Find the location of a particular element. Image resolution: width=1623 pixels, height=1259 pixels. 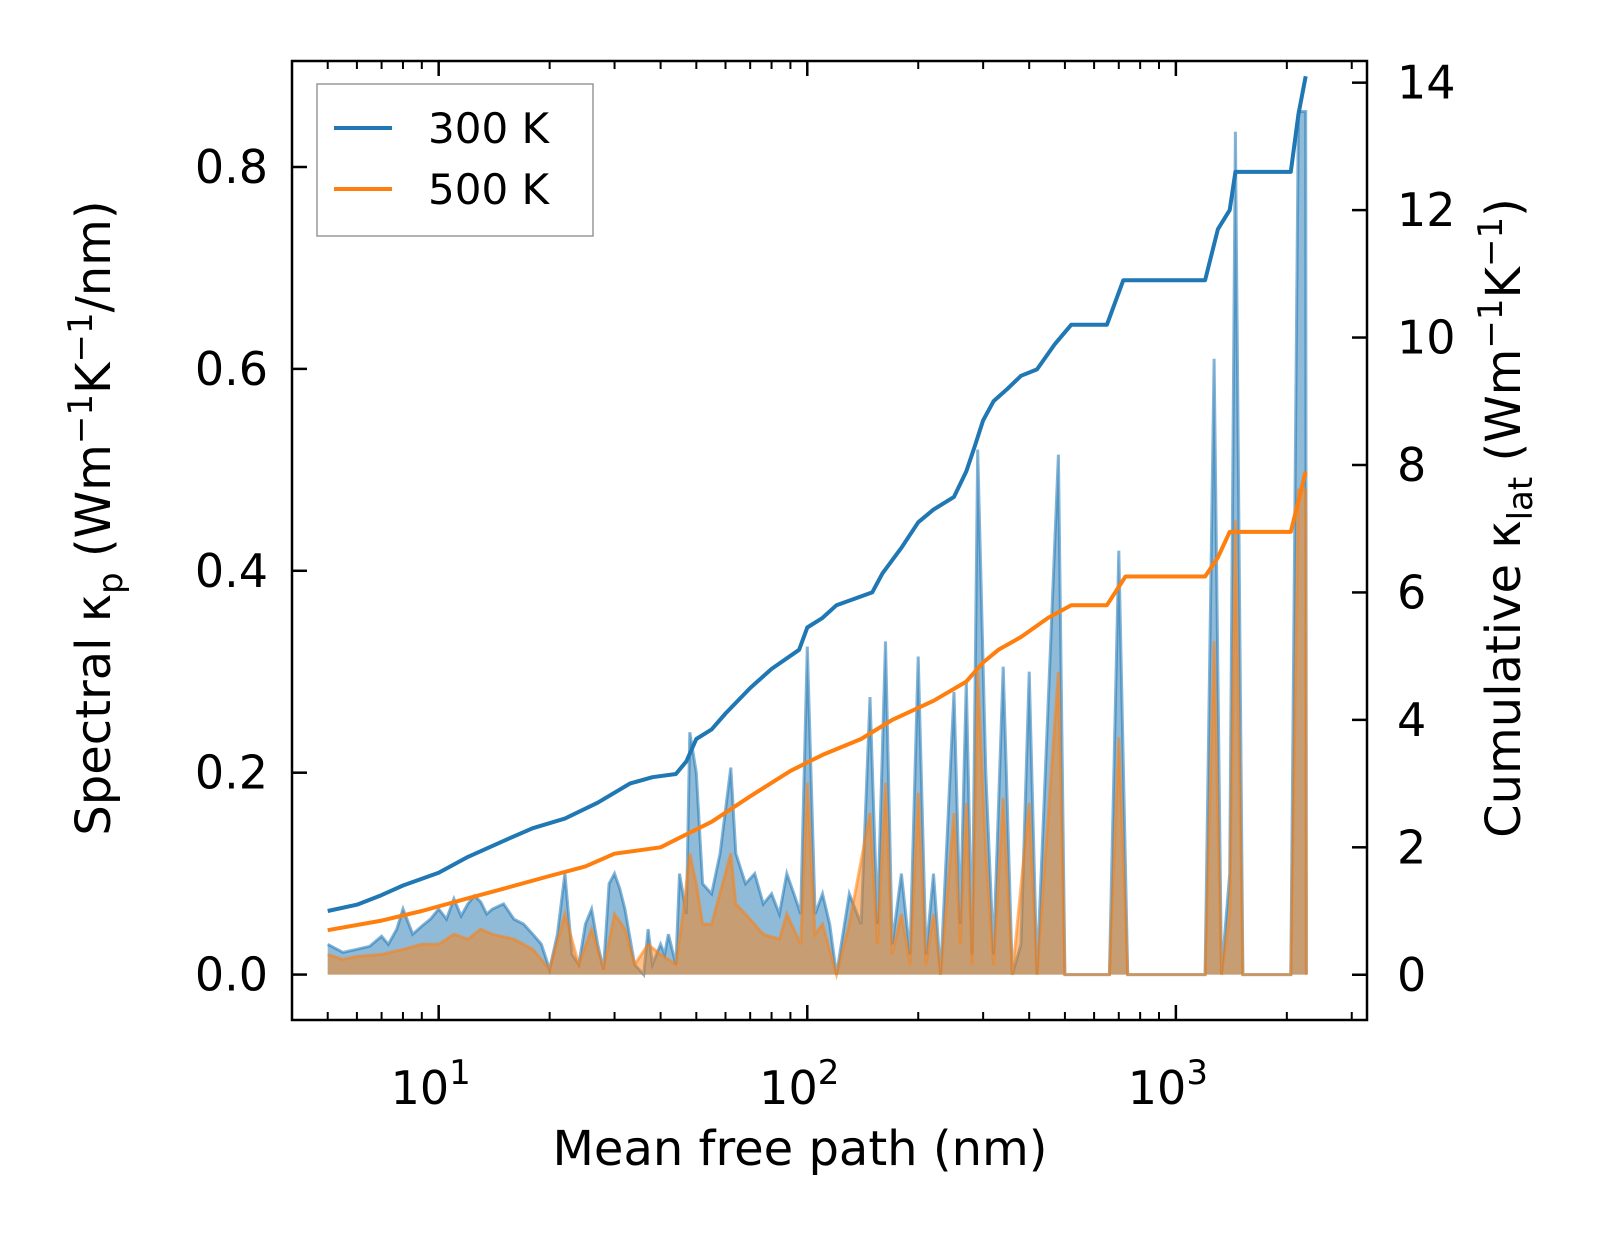

left-y-tick-label: 0.6 is located at coordinates (231, 369).